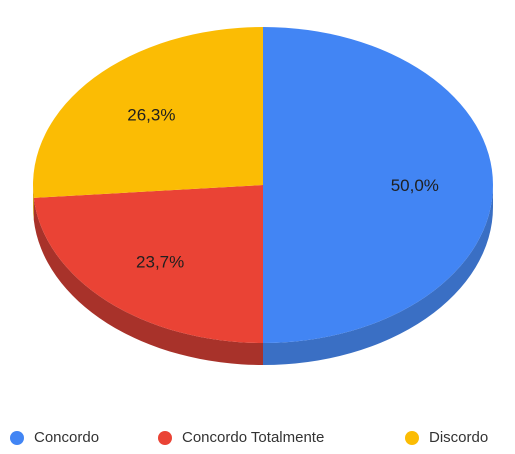  Describe the element at coordinates (151, 114) in the screenshot. I see `pie-label-discordo: 26,3%` at that location.